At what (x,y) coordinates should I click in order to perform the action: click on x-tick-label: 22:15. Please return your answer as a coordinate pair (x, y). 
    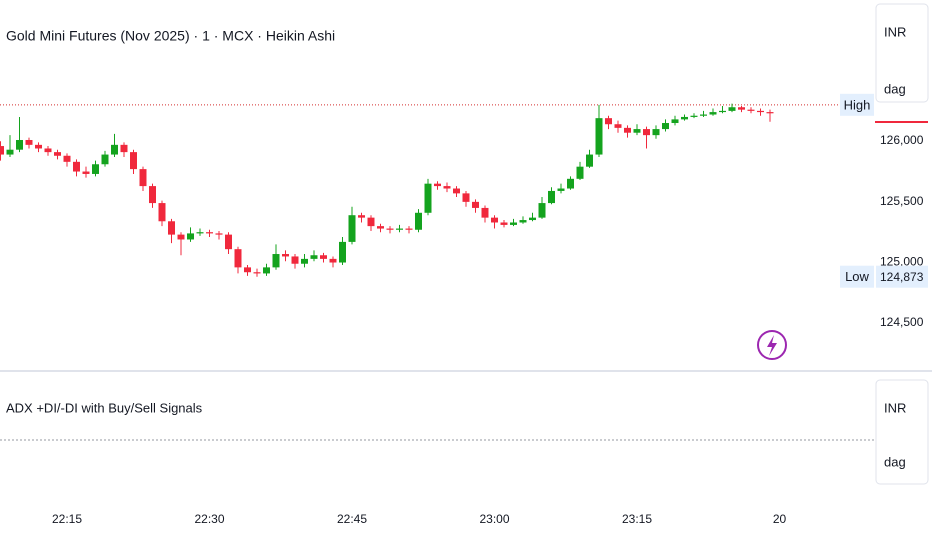
    Looking at the image, I should click on (67, 519).